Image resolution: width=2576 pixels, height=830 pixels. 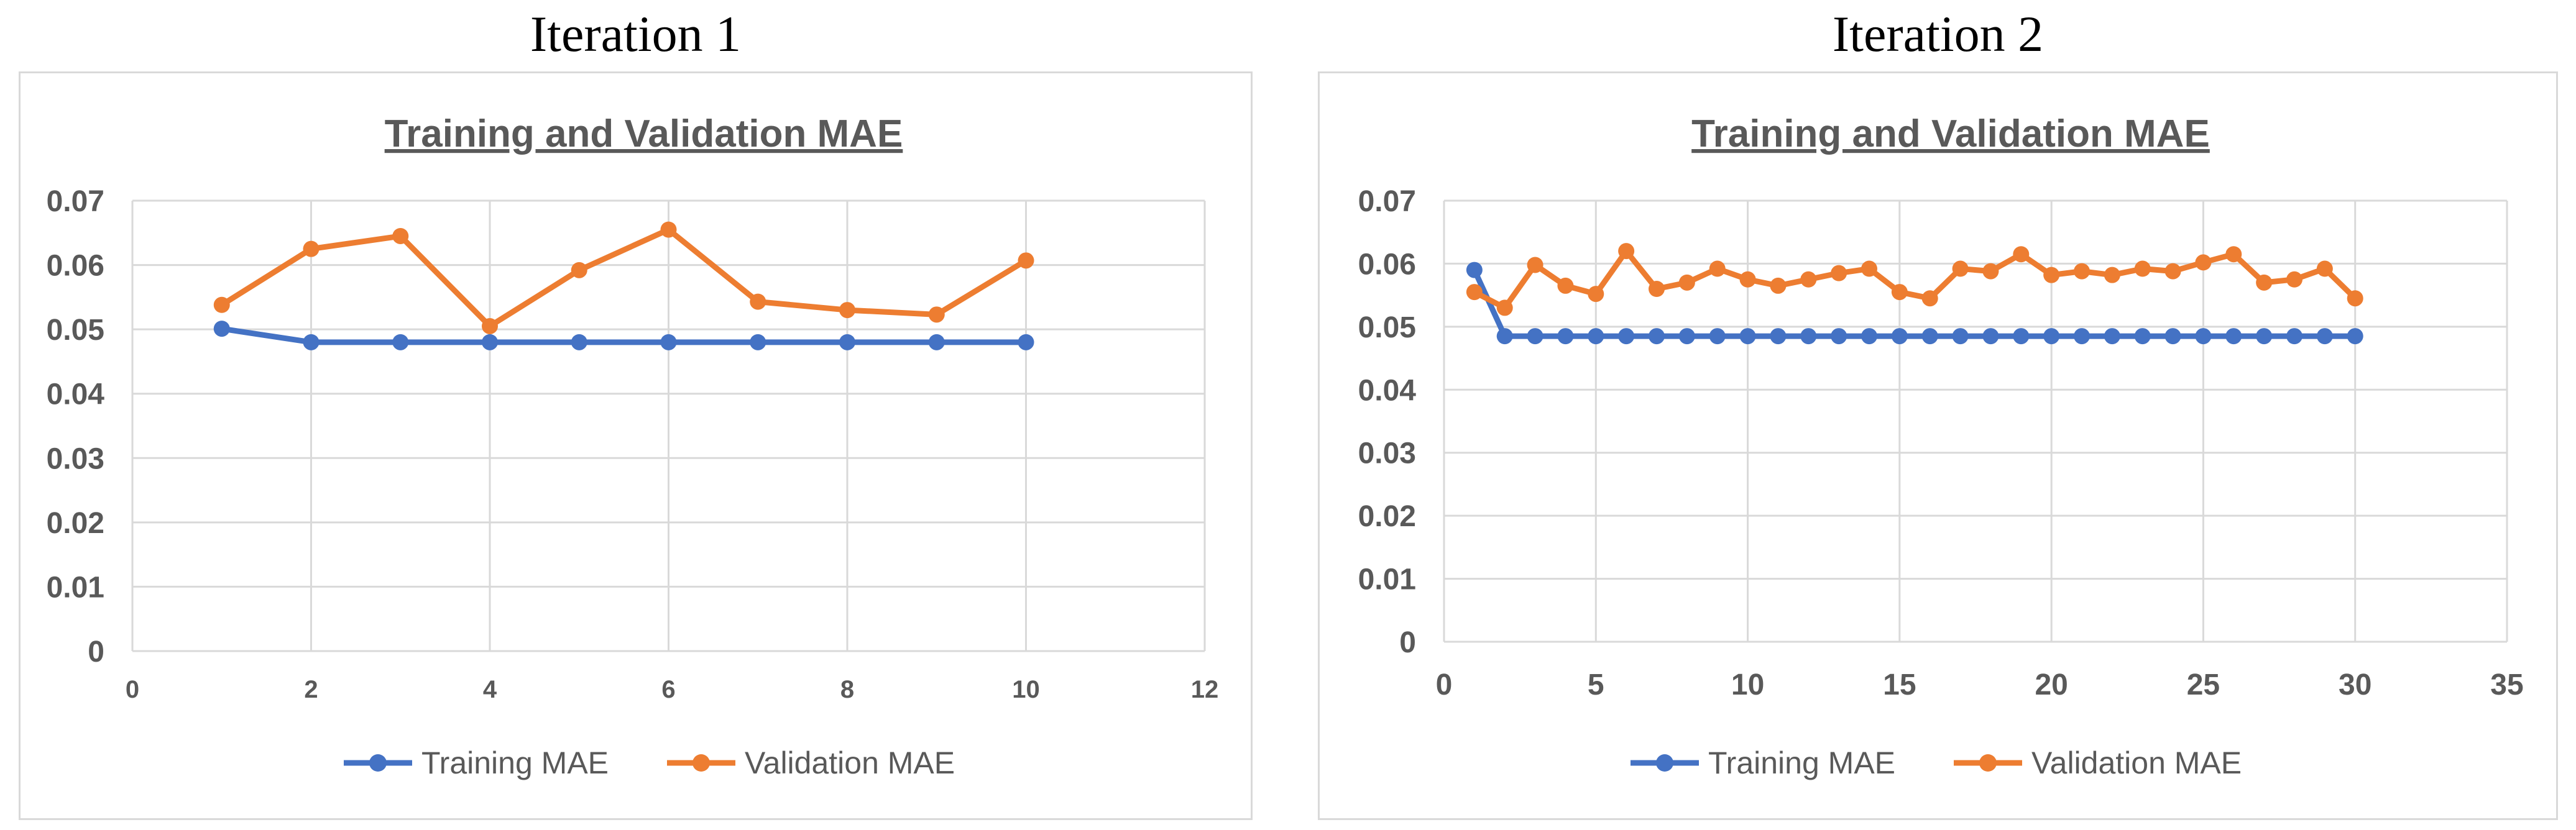 What do you see at coordinates (132, 690) in the screenshot?
I see `x-tick-label: 0` at bounding box center [132, 690].